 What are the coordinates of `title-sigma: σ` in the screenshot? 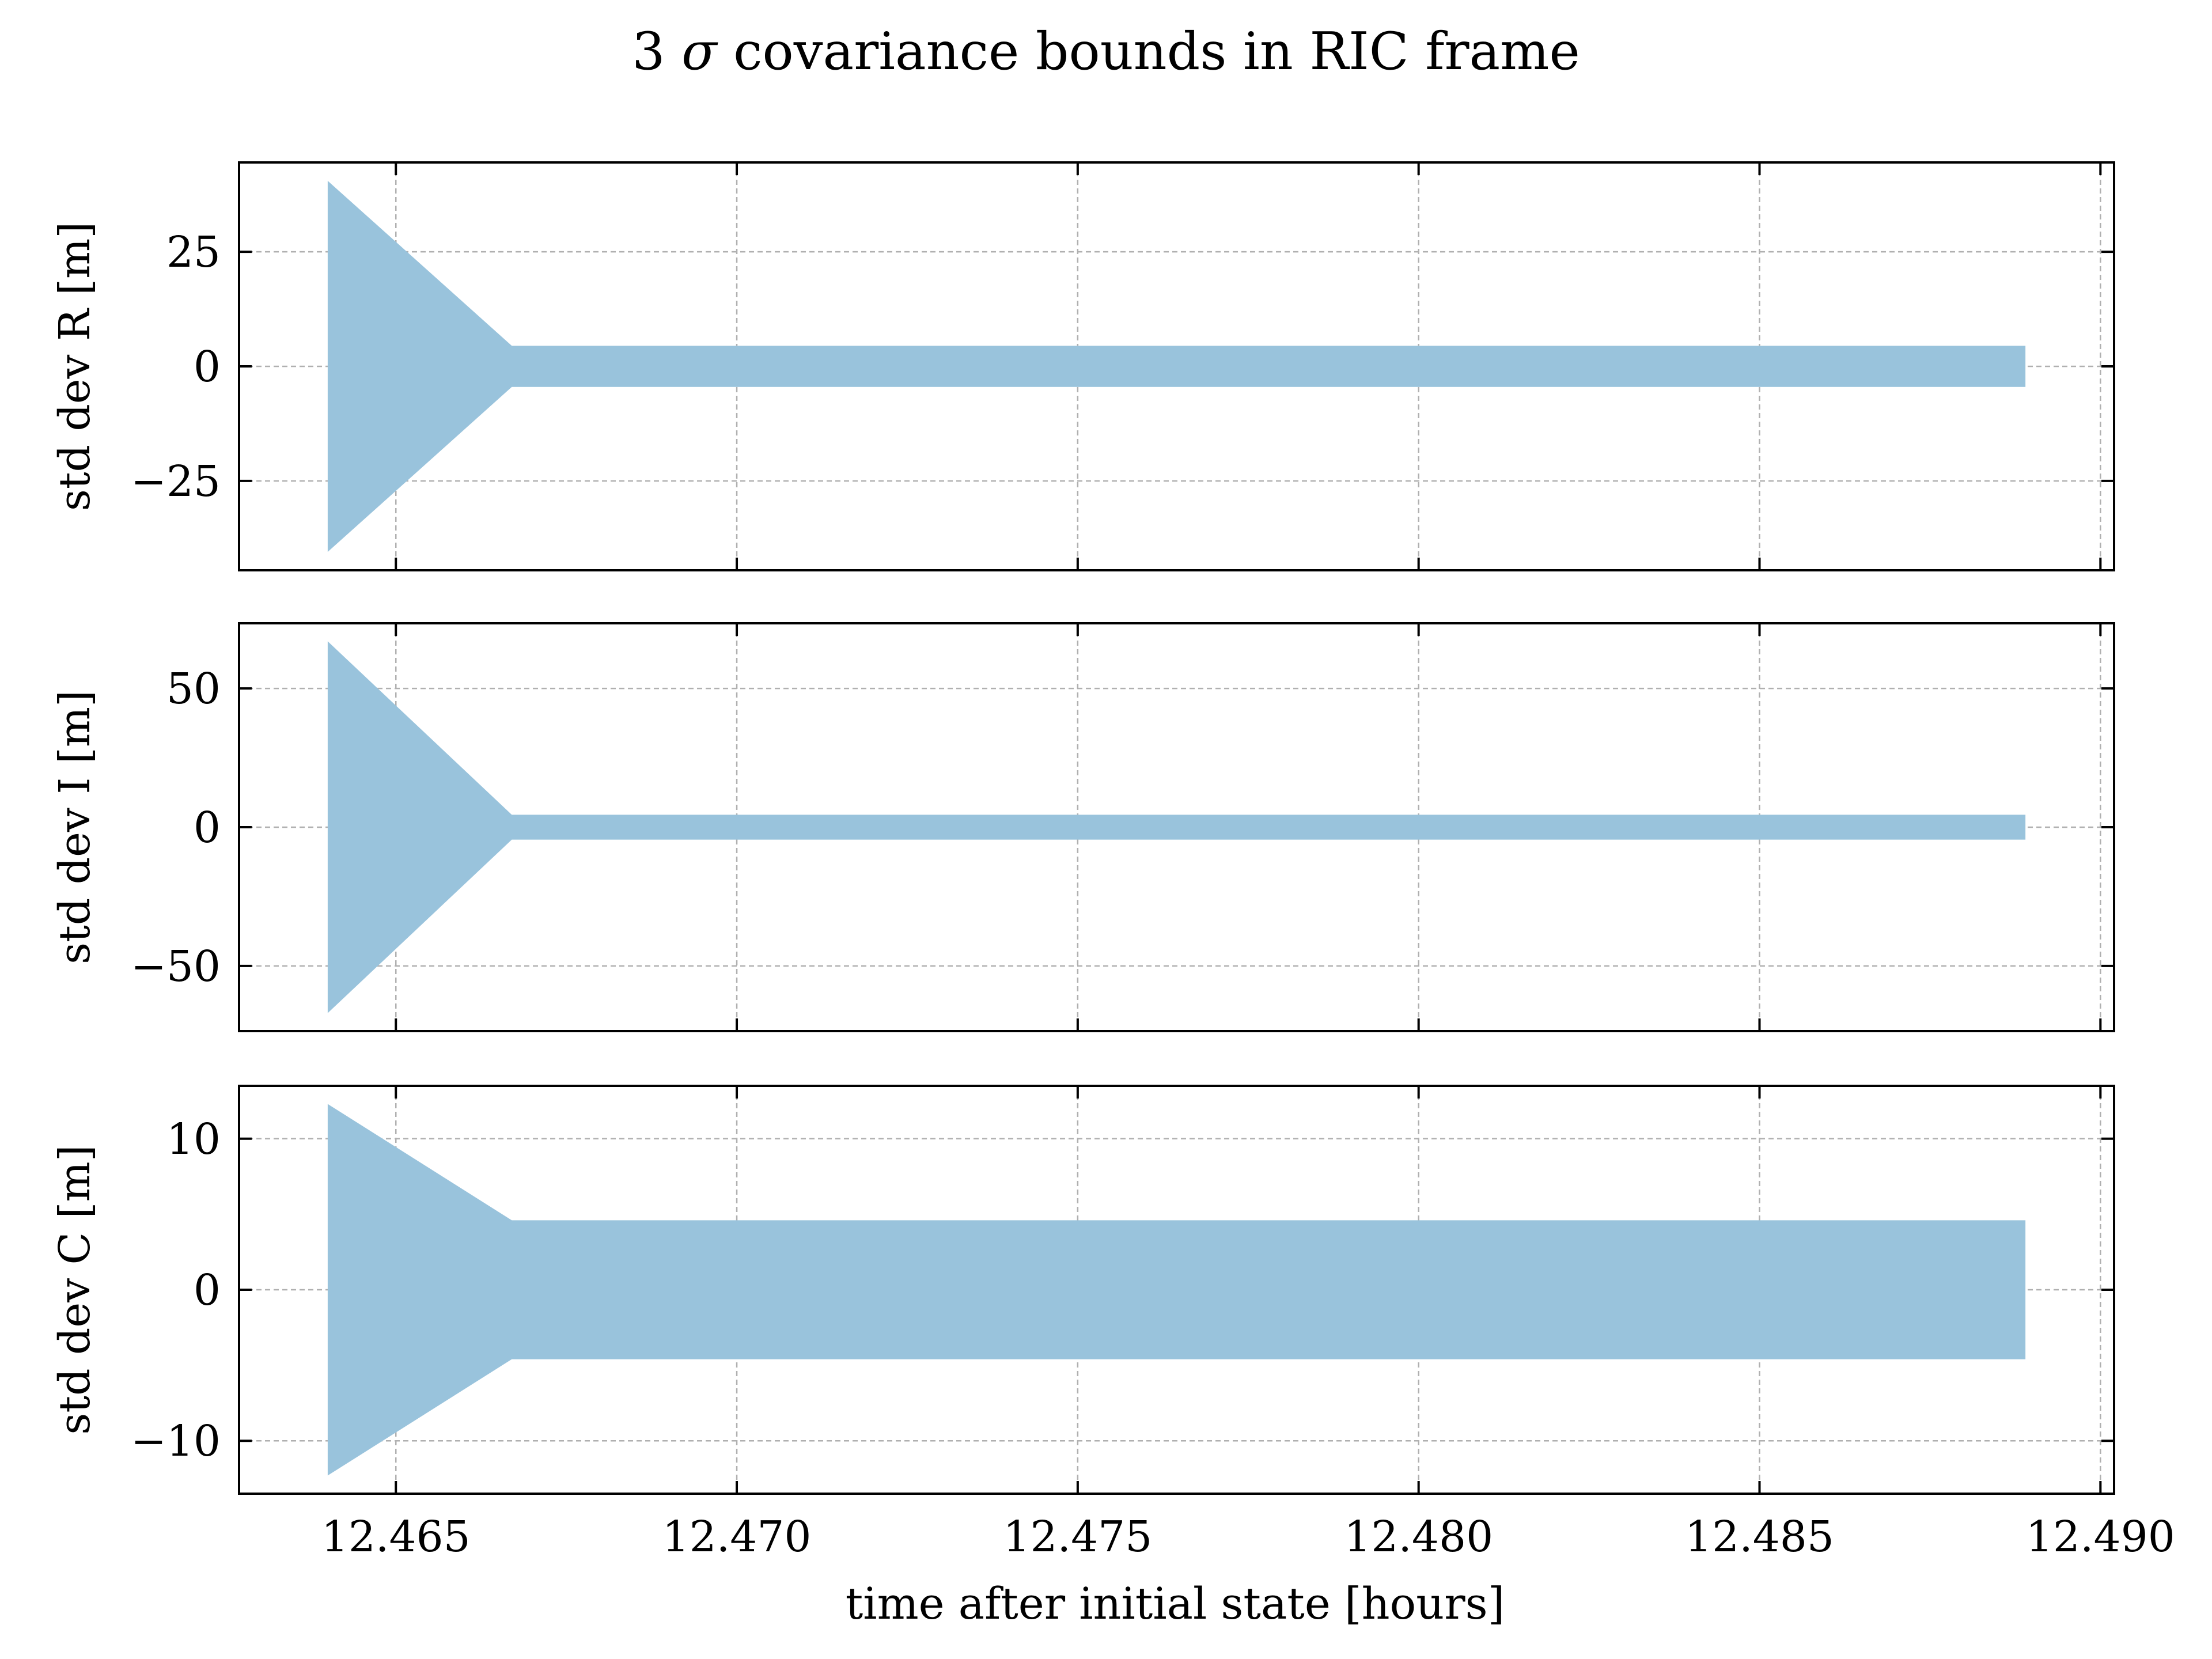 It's located at (699, 51).